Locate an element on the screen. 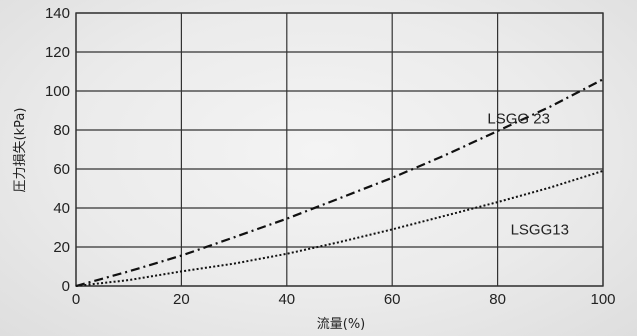 This screenshot has height=336, width=637. series-label-0: LSGG 23 is located at coordinates (518, 118).